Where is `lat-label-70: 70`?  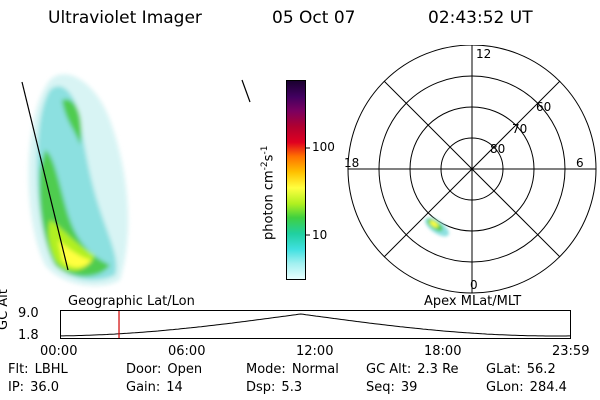
lat-label-70: 70 is located at coordinates (519, 129).